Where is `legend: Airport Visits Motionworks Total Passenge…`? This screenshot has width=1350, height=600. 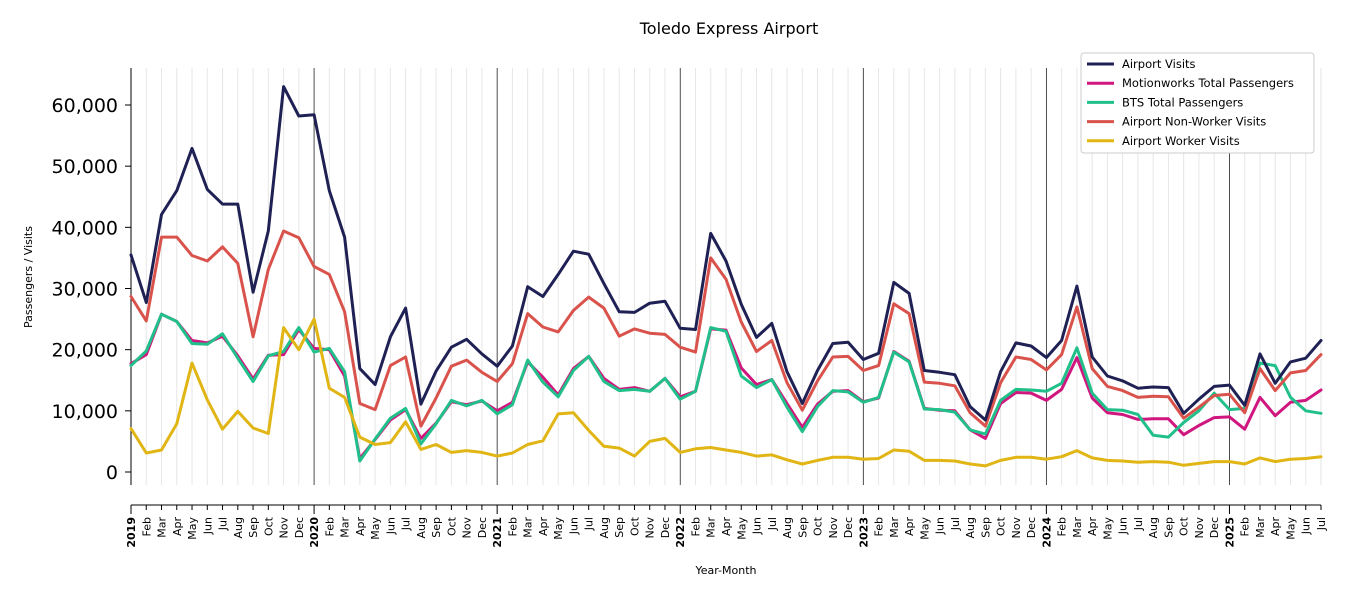
legend: Airport Visits Motionworks Total Passenge… is located at coordinates (1197, 103).